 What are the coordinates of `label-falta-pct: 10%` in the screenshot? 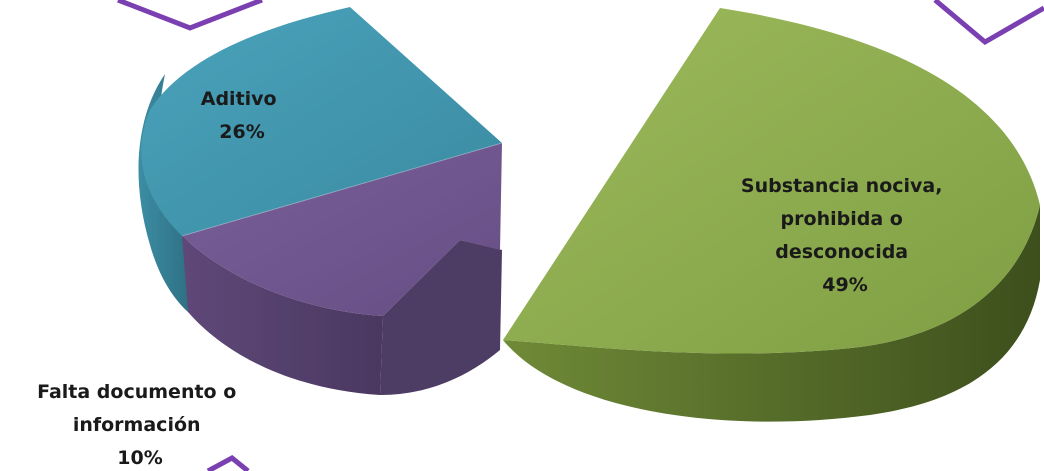 It's located at (139, 458).